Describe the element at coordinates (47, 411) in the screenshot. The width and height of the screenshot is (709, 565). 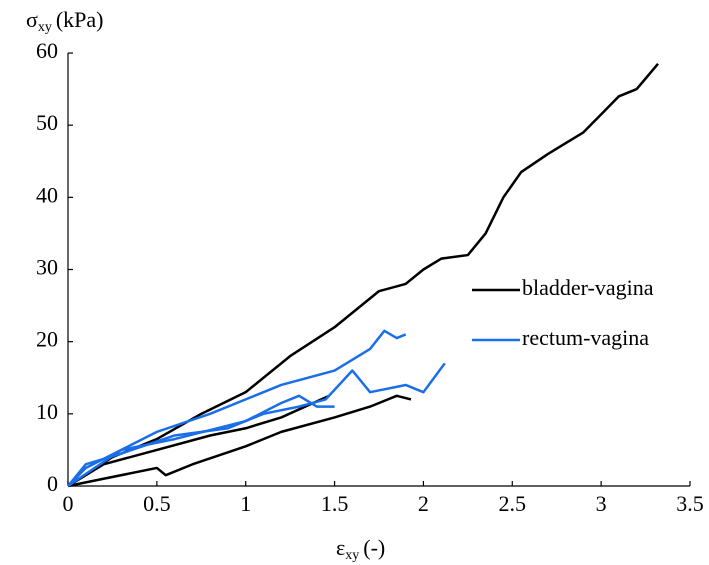
I see `y-tick-label: 10` at that location.